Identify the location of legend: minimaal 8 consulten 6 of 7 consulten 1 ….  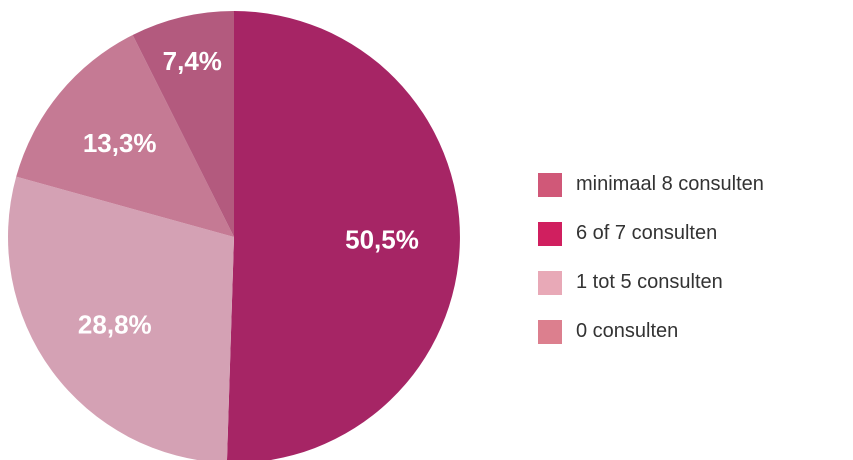
(651, 258).